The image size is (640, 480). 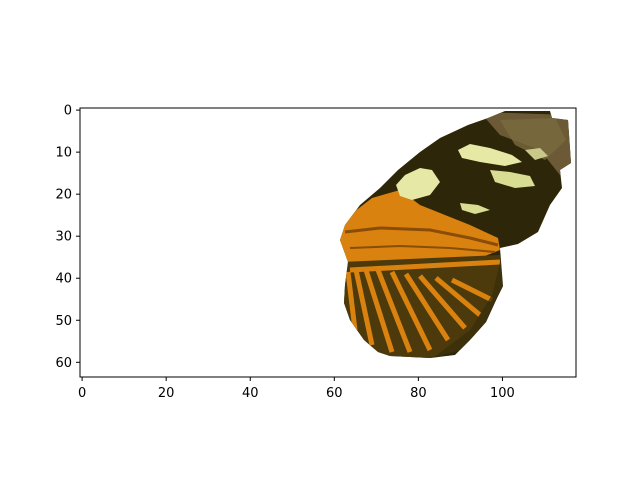 What do you see at coordinates (63, 195) in the screenshot?
I see `y-tick-label: 20` at bounding box center [63, 195].